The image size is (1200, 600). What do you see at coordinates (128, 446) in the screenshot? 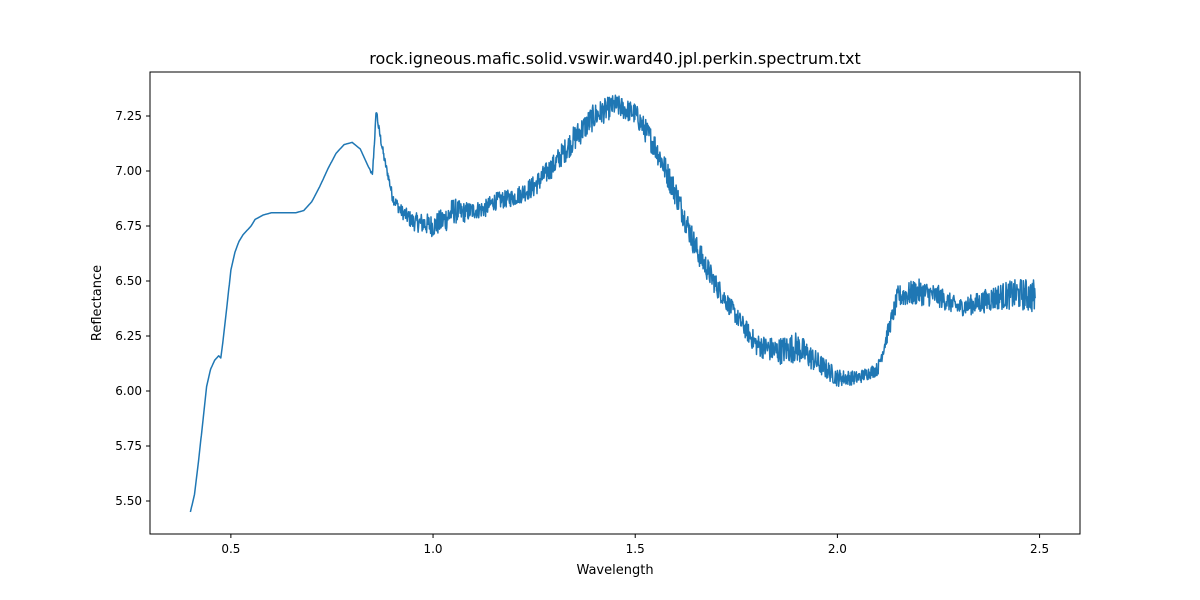
I see `y-tick-label: 5.75` at bounding box center [128, 446].